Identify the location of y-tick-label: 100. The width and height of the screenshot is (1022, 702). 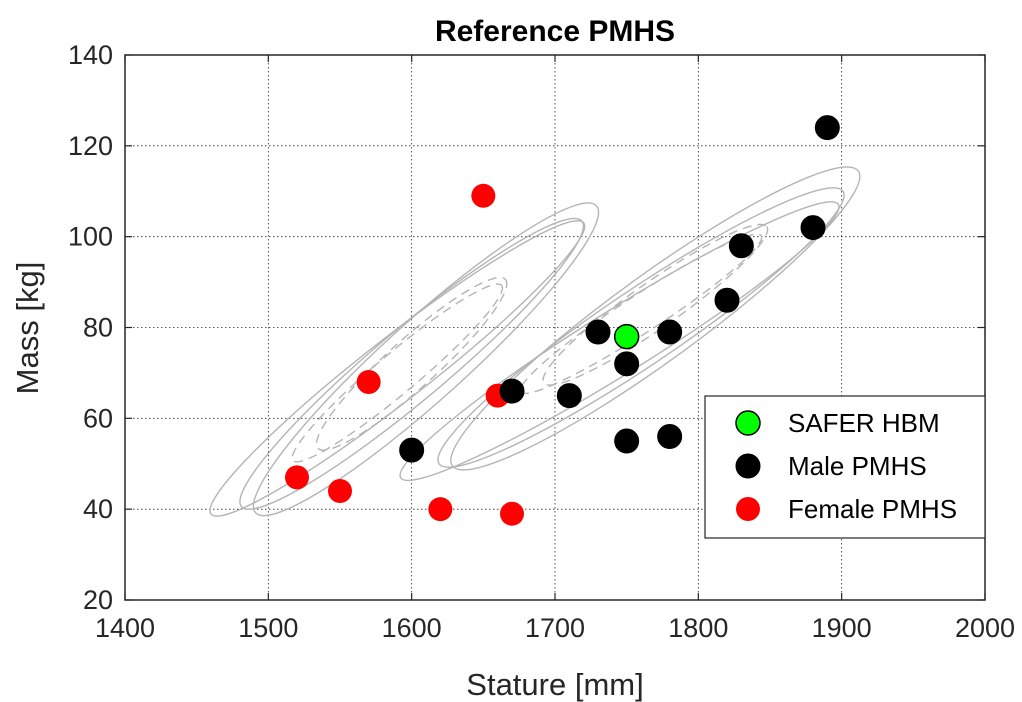
(90, 237).